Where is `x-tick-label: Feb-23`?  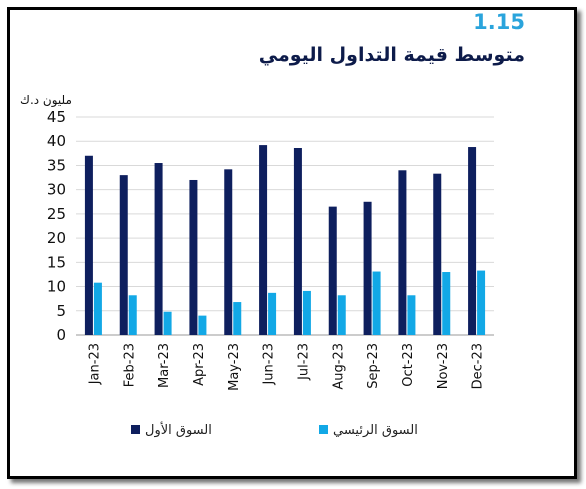
x-tick-label: Feb-23 is located at coordinates (129, 365).